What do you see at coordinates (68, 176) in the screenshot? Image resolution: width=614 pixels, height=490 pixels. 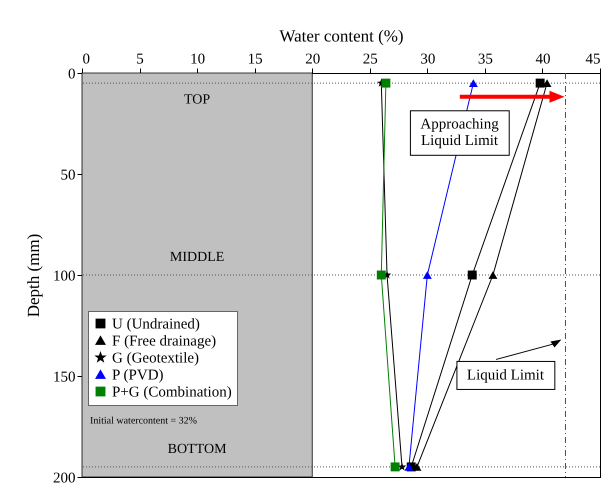 I see `y-tick-label: 50` at bounding box center [68, 176].